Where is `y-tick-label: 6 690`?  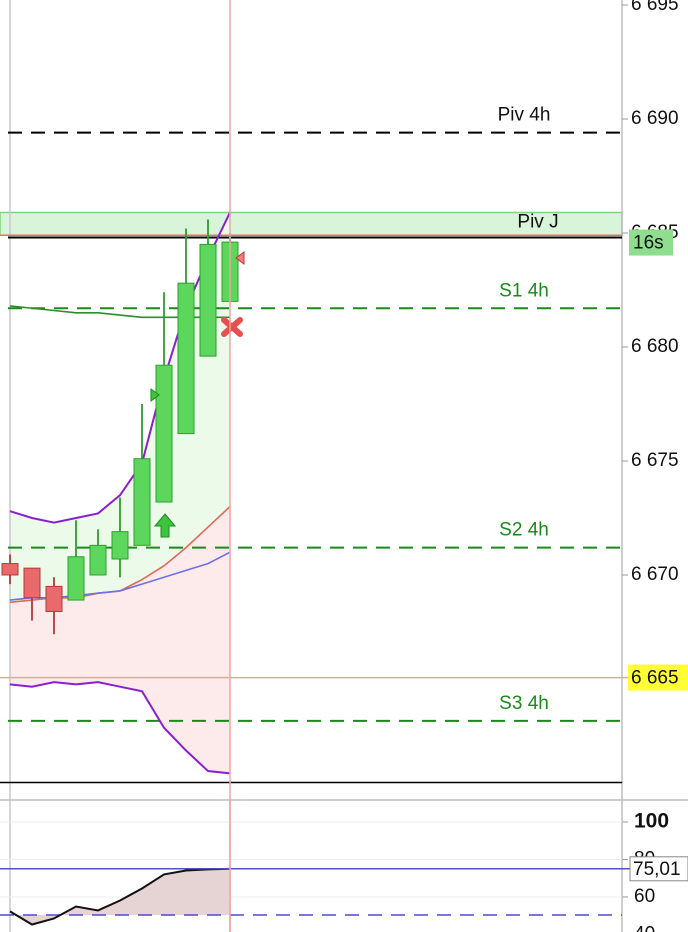
y-tick-label: 6 690 is located at coordinates (655, 118).